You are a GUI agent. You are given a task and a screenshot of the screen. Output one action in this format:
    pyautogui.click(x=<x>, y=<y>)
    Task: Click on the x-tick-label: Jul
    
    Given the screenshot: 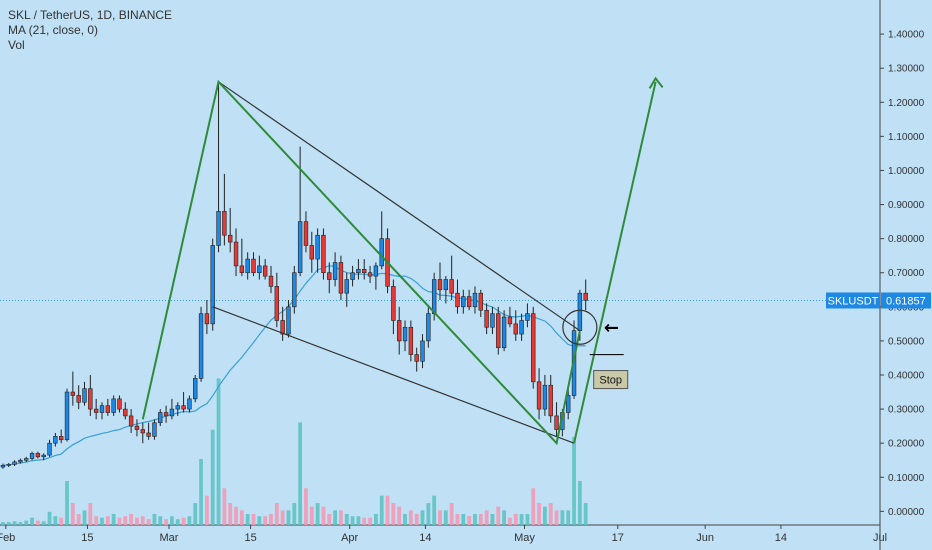 What is the action you would take?
    pyautogui.click(x=880, y=538)
    